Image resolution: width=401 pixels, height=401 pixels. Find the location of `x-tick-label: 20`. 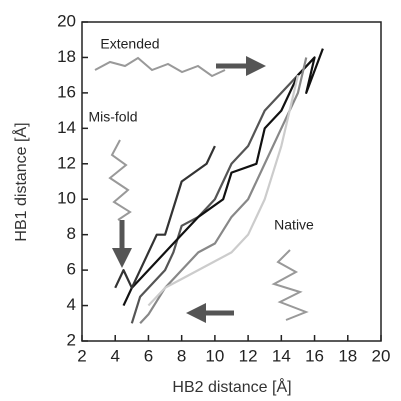

x-tick-label: 20 is located at coordinates (381, 355).